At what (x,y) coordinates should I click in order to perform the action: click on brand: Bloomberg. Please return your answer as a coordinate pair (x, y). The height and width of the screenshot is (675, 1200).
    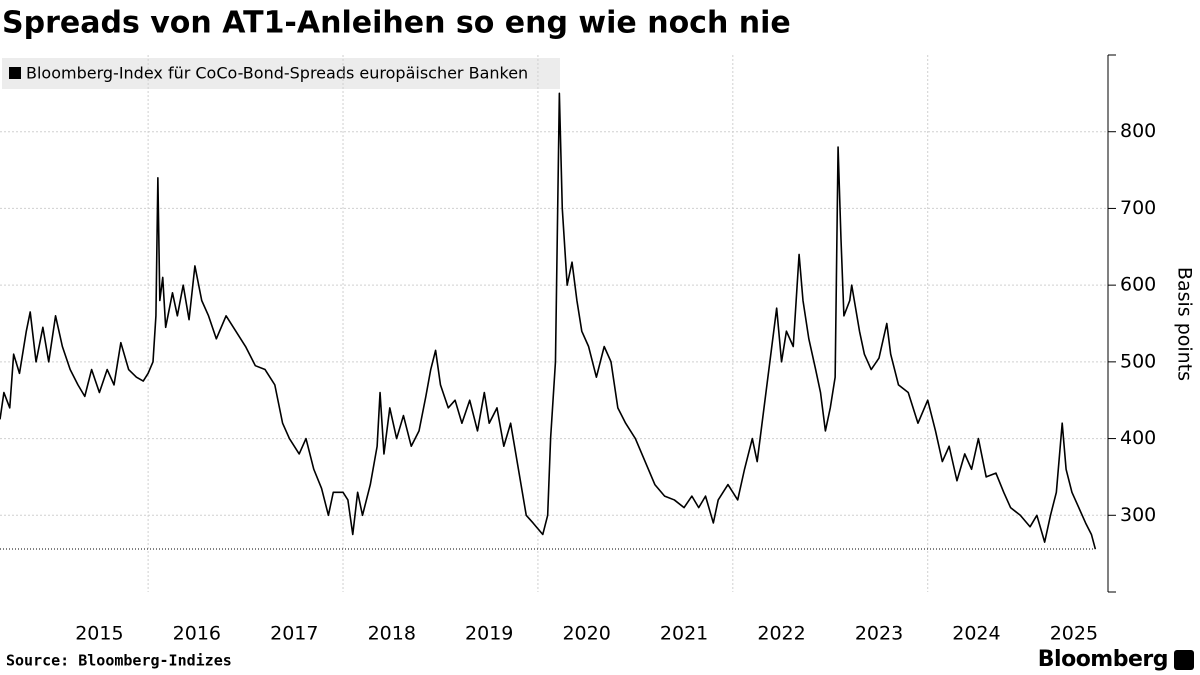
    Looking at the image, I should click on (1103, 659).